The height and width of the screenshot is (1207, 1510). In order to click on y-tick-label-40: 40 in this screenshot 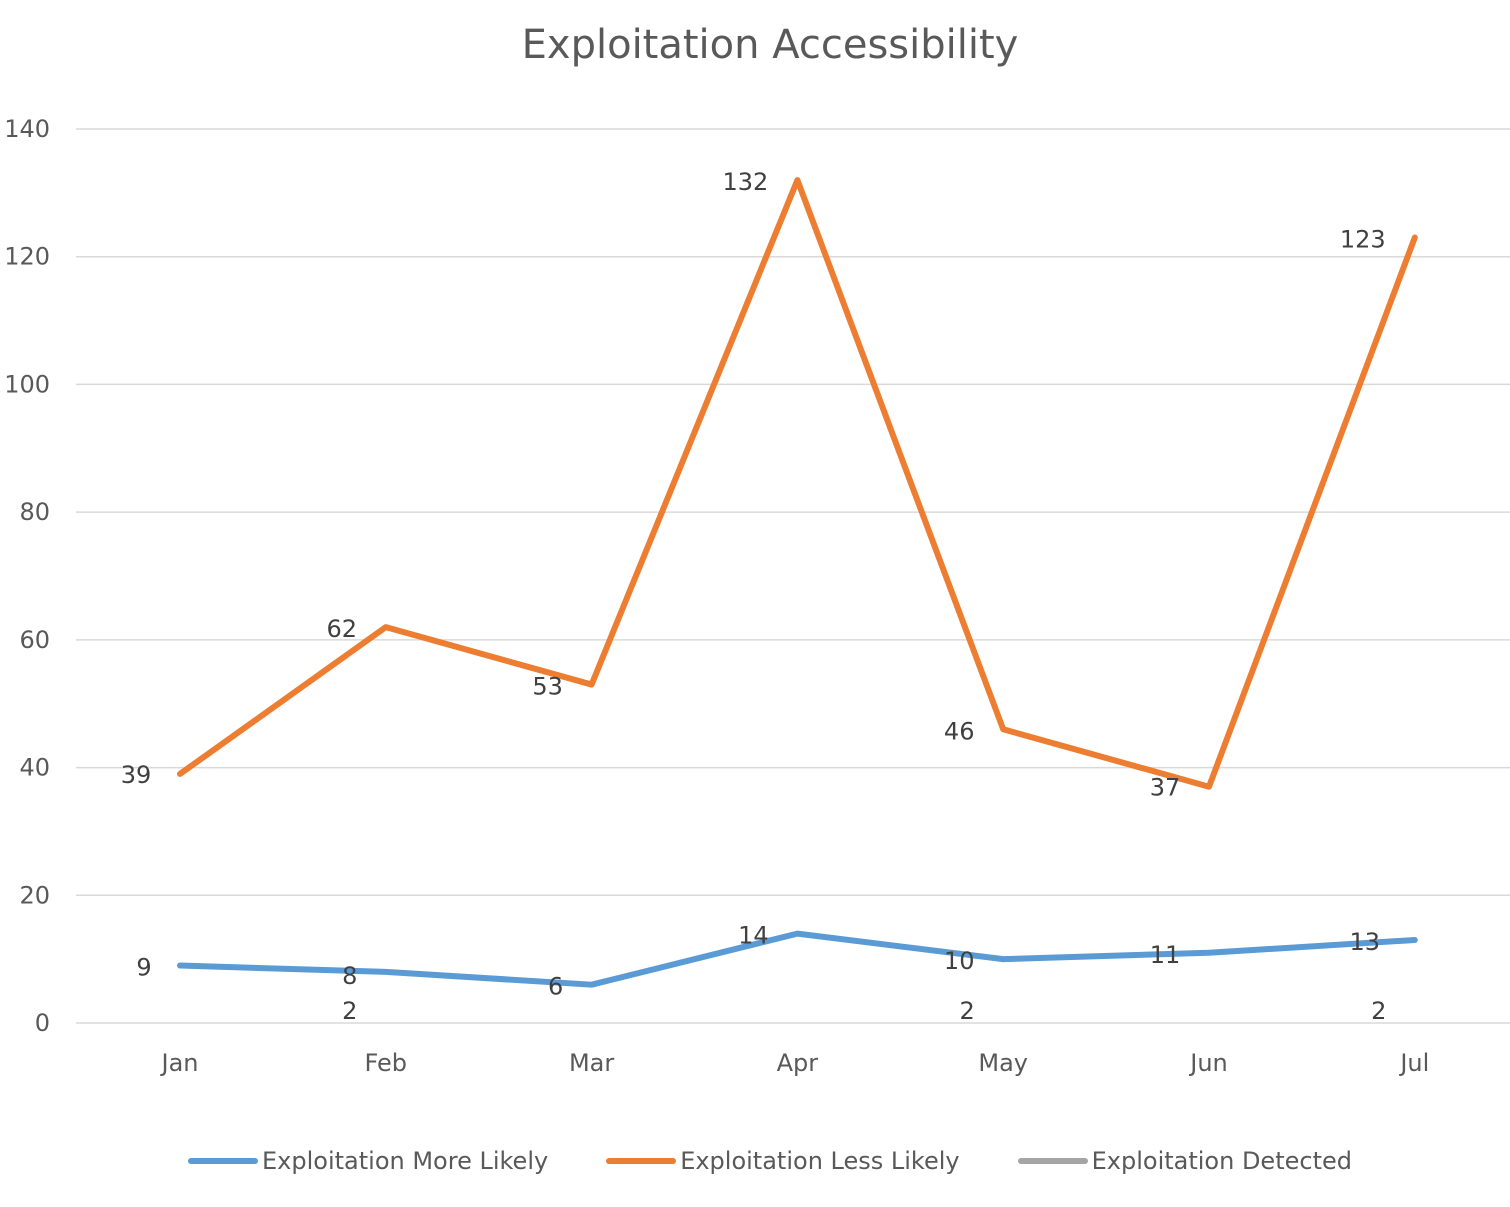, I will do `click(34, 768)`.